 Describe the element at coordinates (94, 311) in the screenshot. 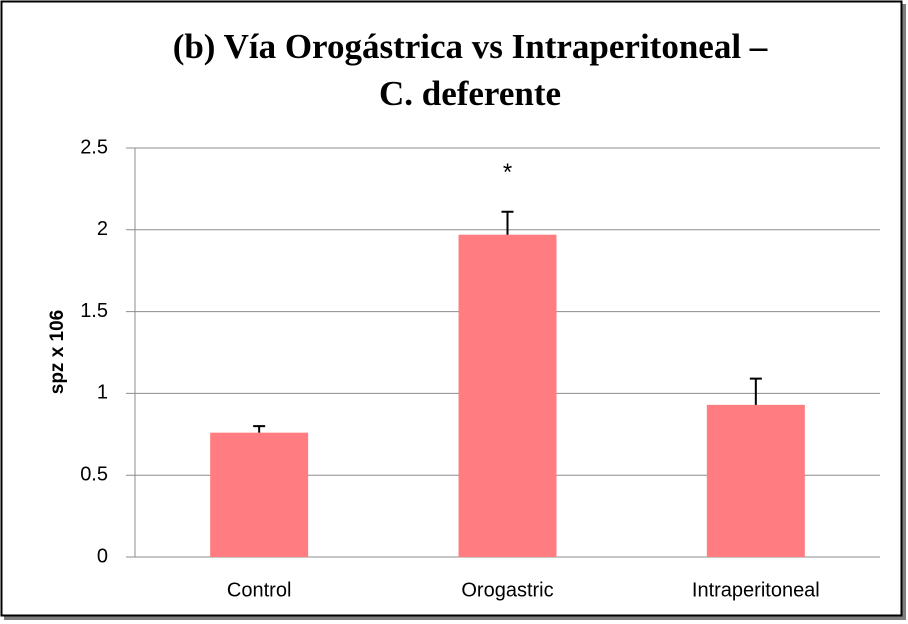

I see `y-tick-label: 1.5` at that location.